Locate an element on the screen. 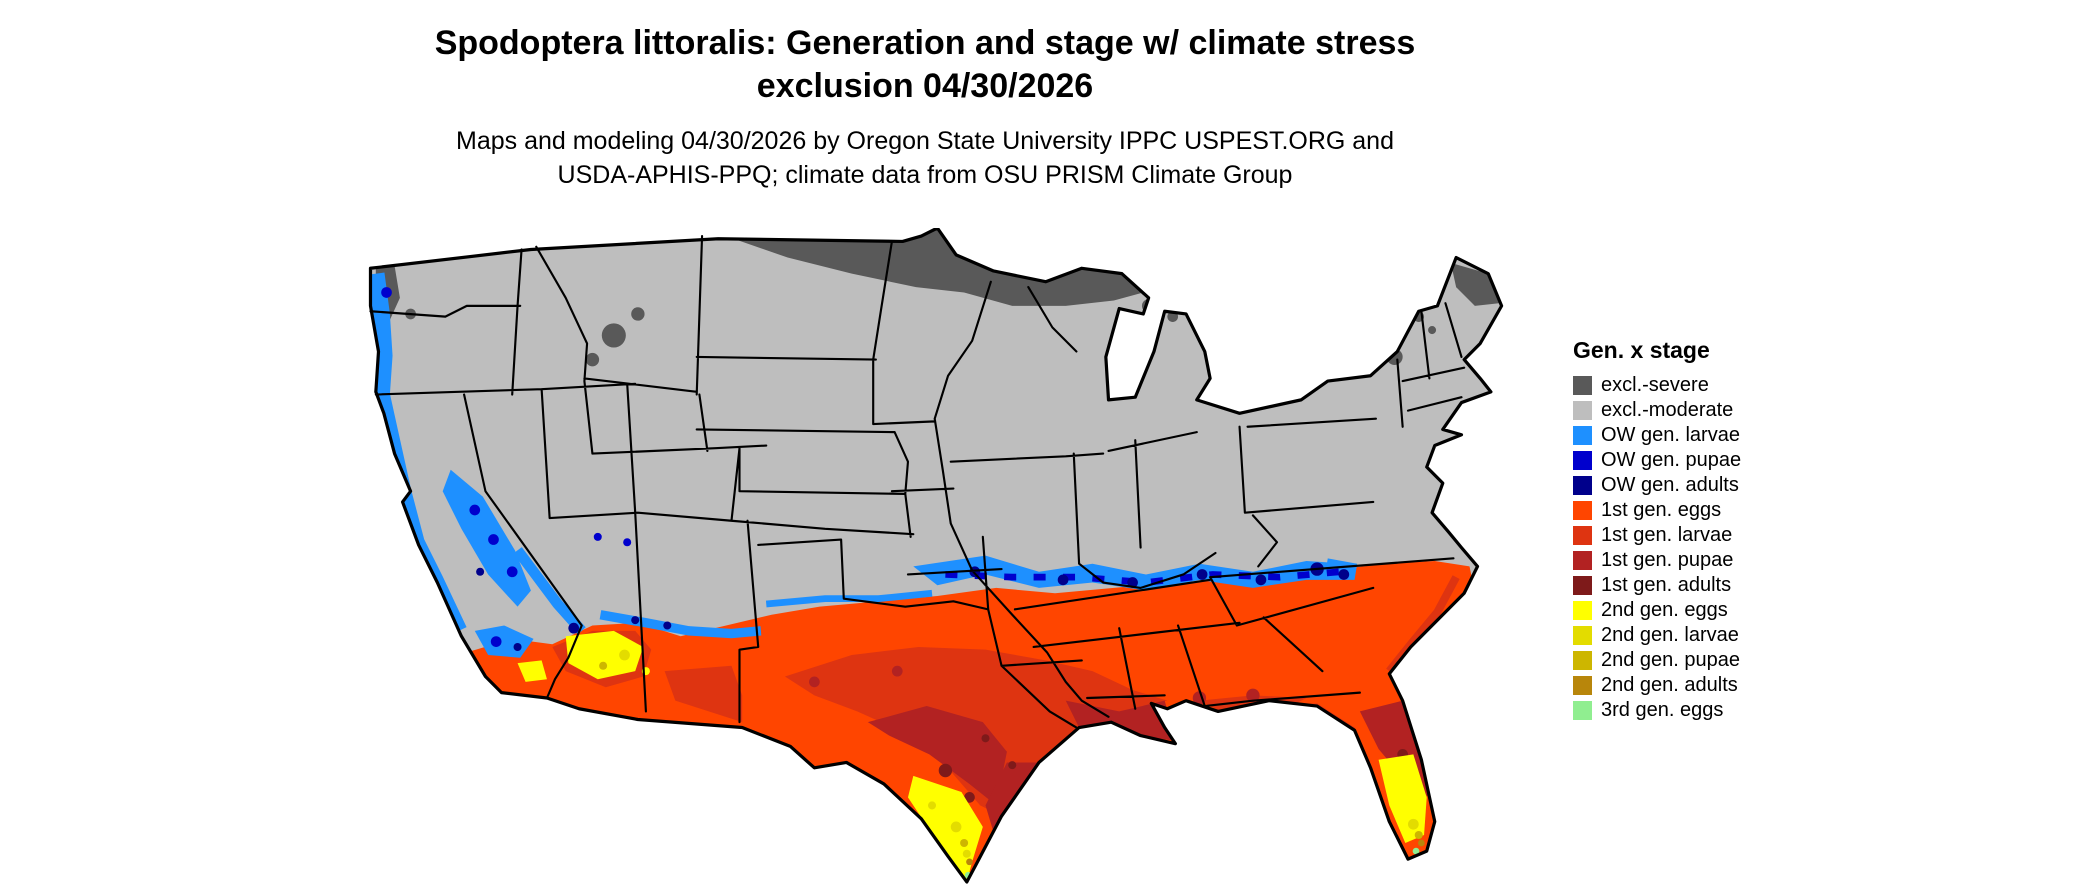 The image size is (2100, 892). legend-label: 1st gen. pupae is located at coordinates (1667, 560).